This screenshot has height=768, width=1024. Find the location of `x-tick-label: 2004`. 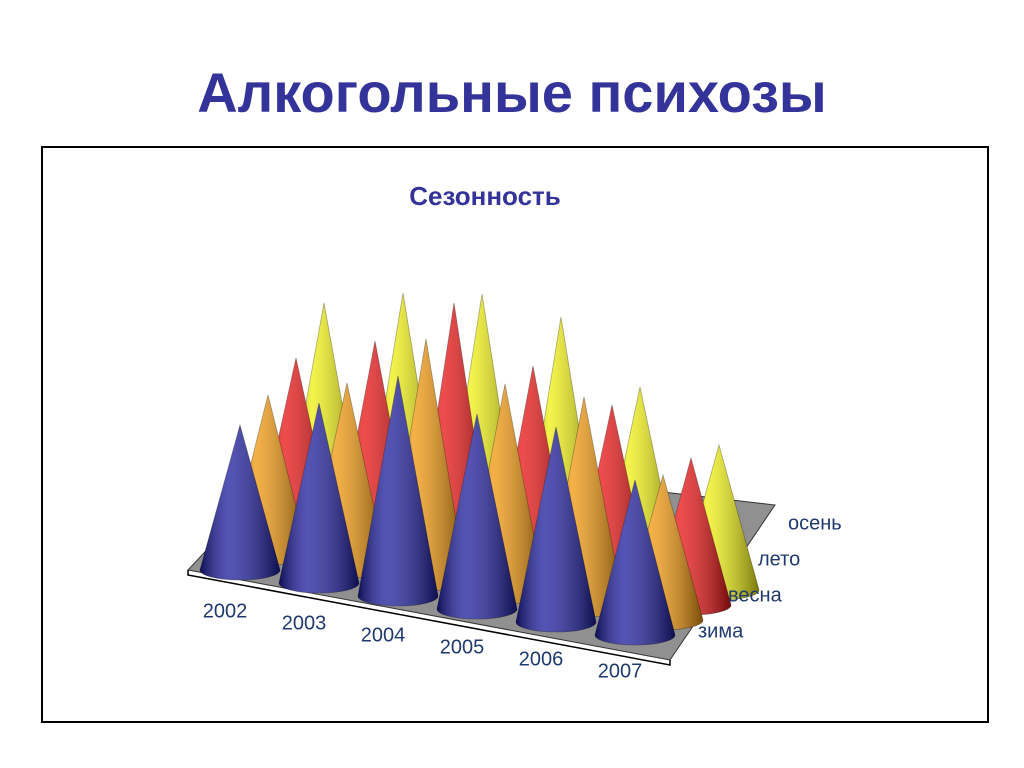

x-tick-label: 2004 is located at coordinates (383, 635).